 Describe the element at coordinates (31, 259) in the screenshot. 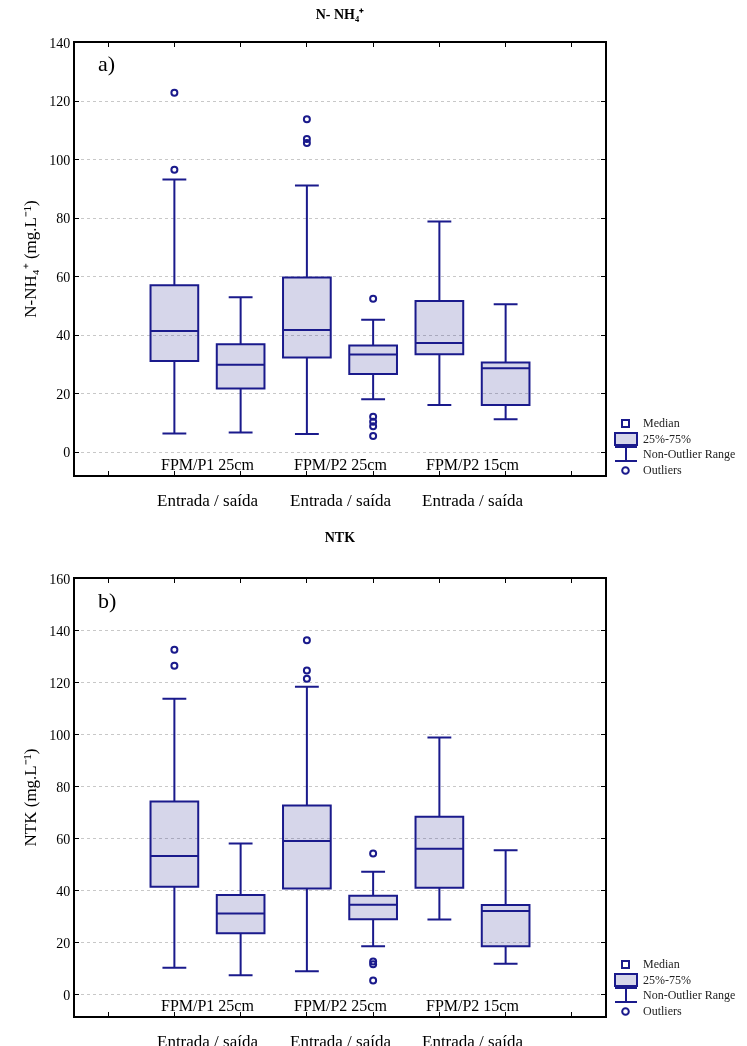

I see `y-axis-title: N-NH₄⁺ (mg.L⁻¹)` at that location.